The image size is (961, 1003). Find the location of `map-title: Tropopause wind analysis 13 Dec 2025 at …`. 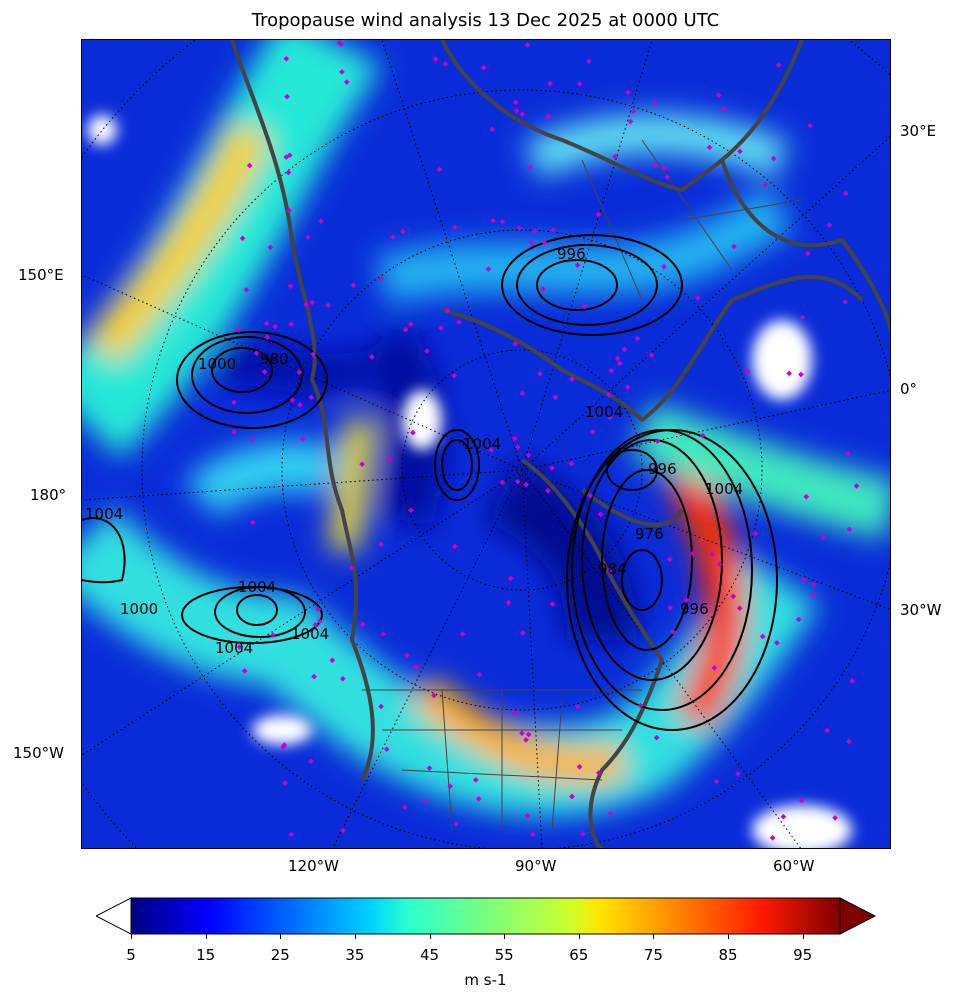

map-title: Tropopause wind analysis 13 Dec 2025 at … is located at coordinates (485, 20).